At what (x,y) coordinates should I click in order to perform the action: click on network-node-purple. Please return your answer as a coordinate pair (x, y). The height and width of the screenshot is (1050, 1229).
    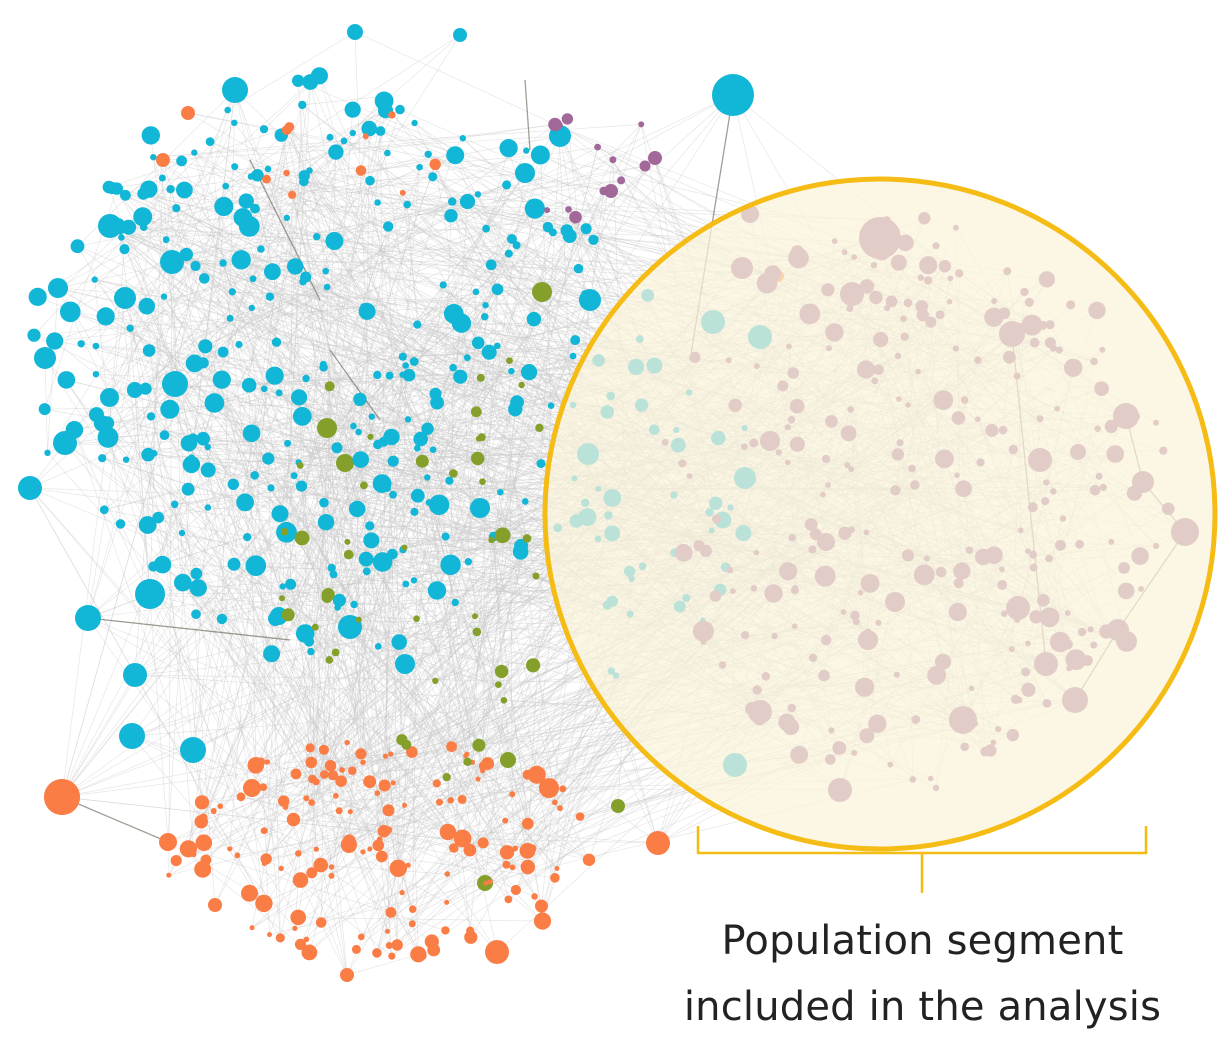
    Looking at the image, I should click on (547, 210).